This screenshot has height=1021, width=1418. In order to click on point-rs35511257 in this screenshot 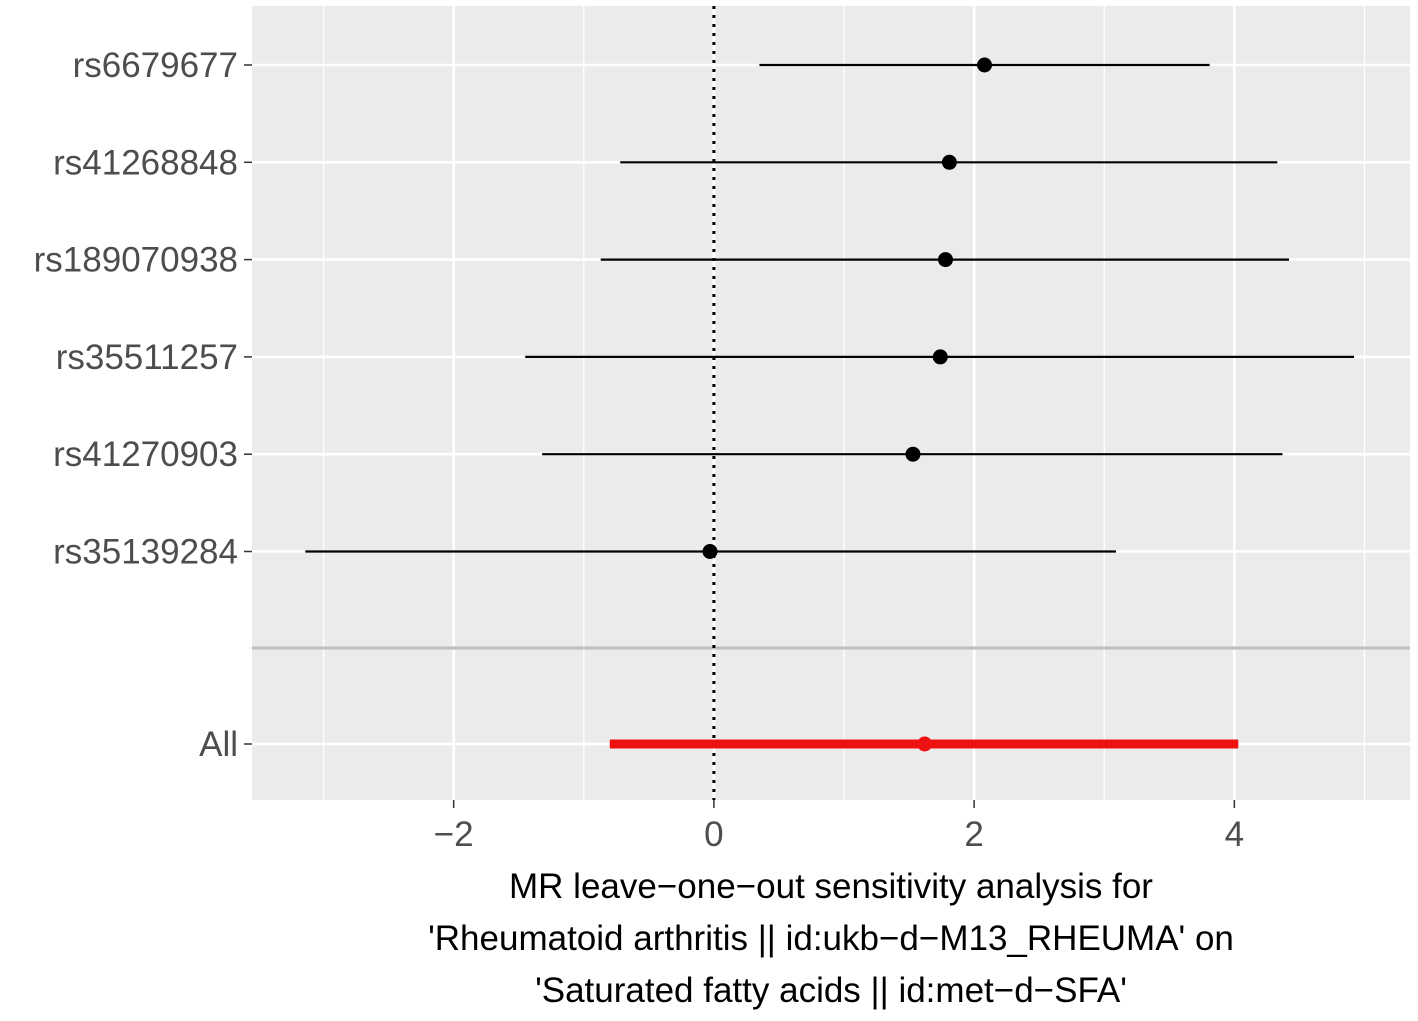, I will do `click(940, 357)`.